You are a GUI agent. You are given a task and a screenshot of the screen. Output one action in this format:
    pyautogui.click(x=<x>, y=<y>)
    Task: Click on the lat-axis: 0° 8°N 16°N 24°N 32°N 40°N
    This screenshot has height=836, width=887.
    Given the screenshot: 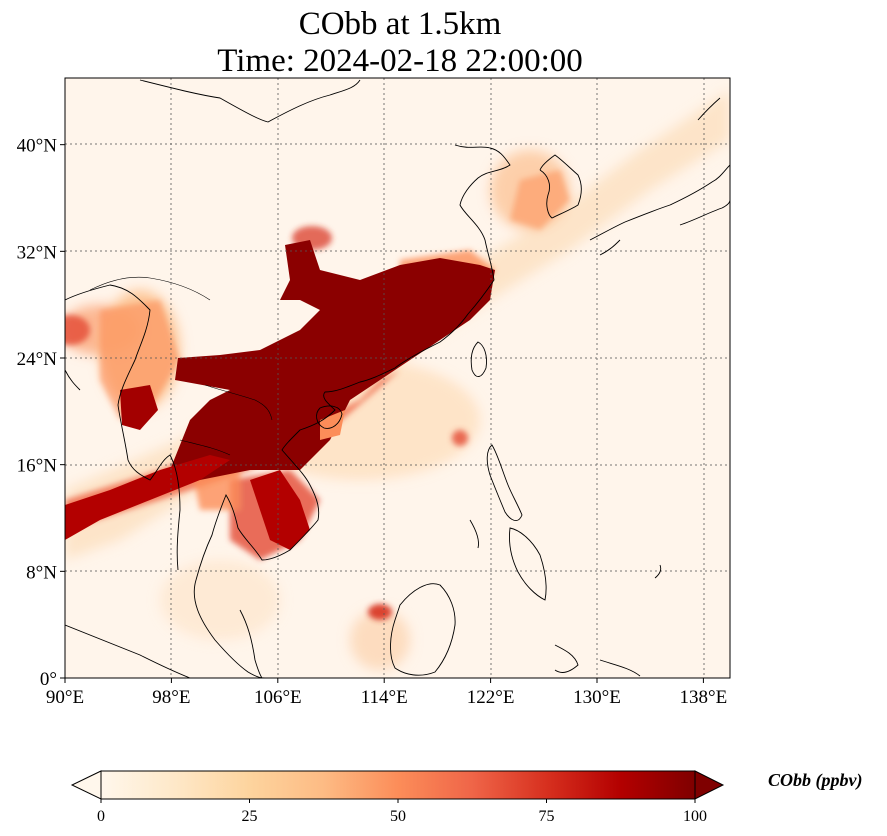 What is the action you would take?
    pyautogui.click(x=41, y=413)
    